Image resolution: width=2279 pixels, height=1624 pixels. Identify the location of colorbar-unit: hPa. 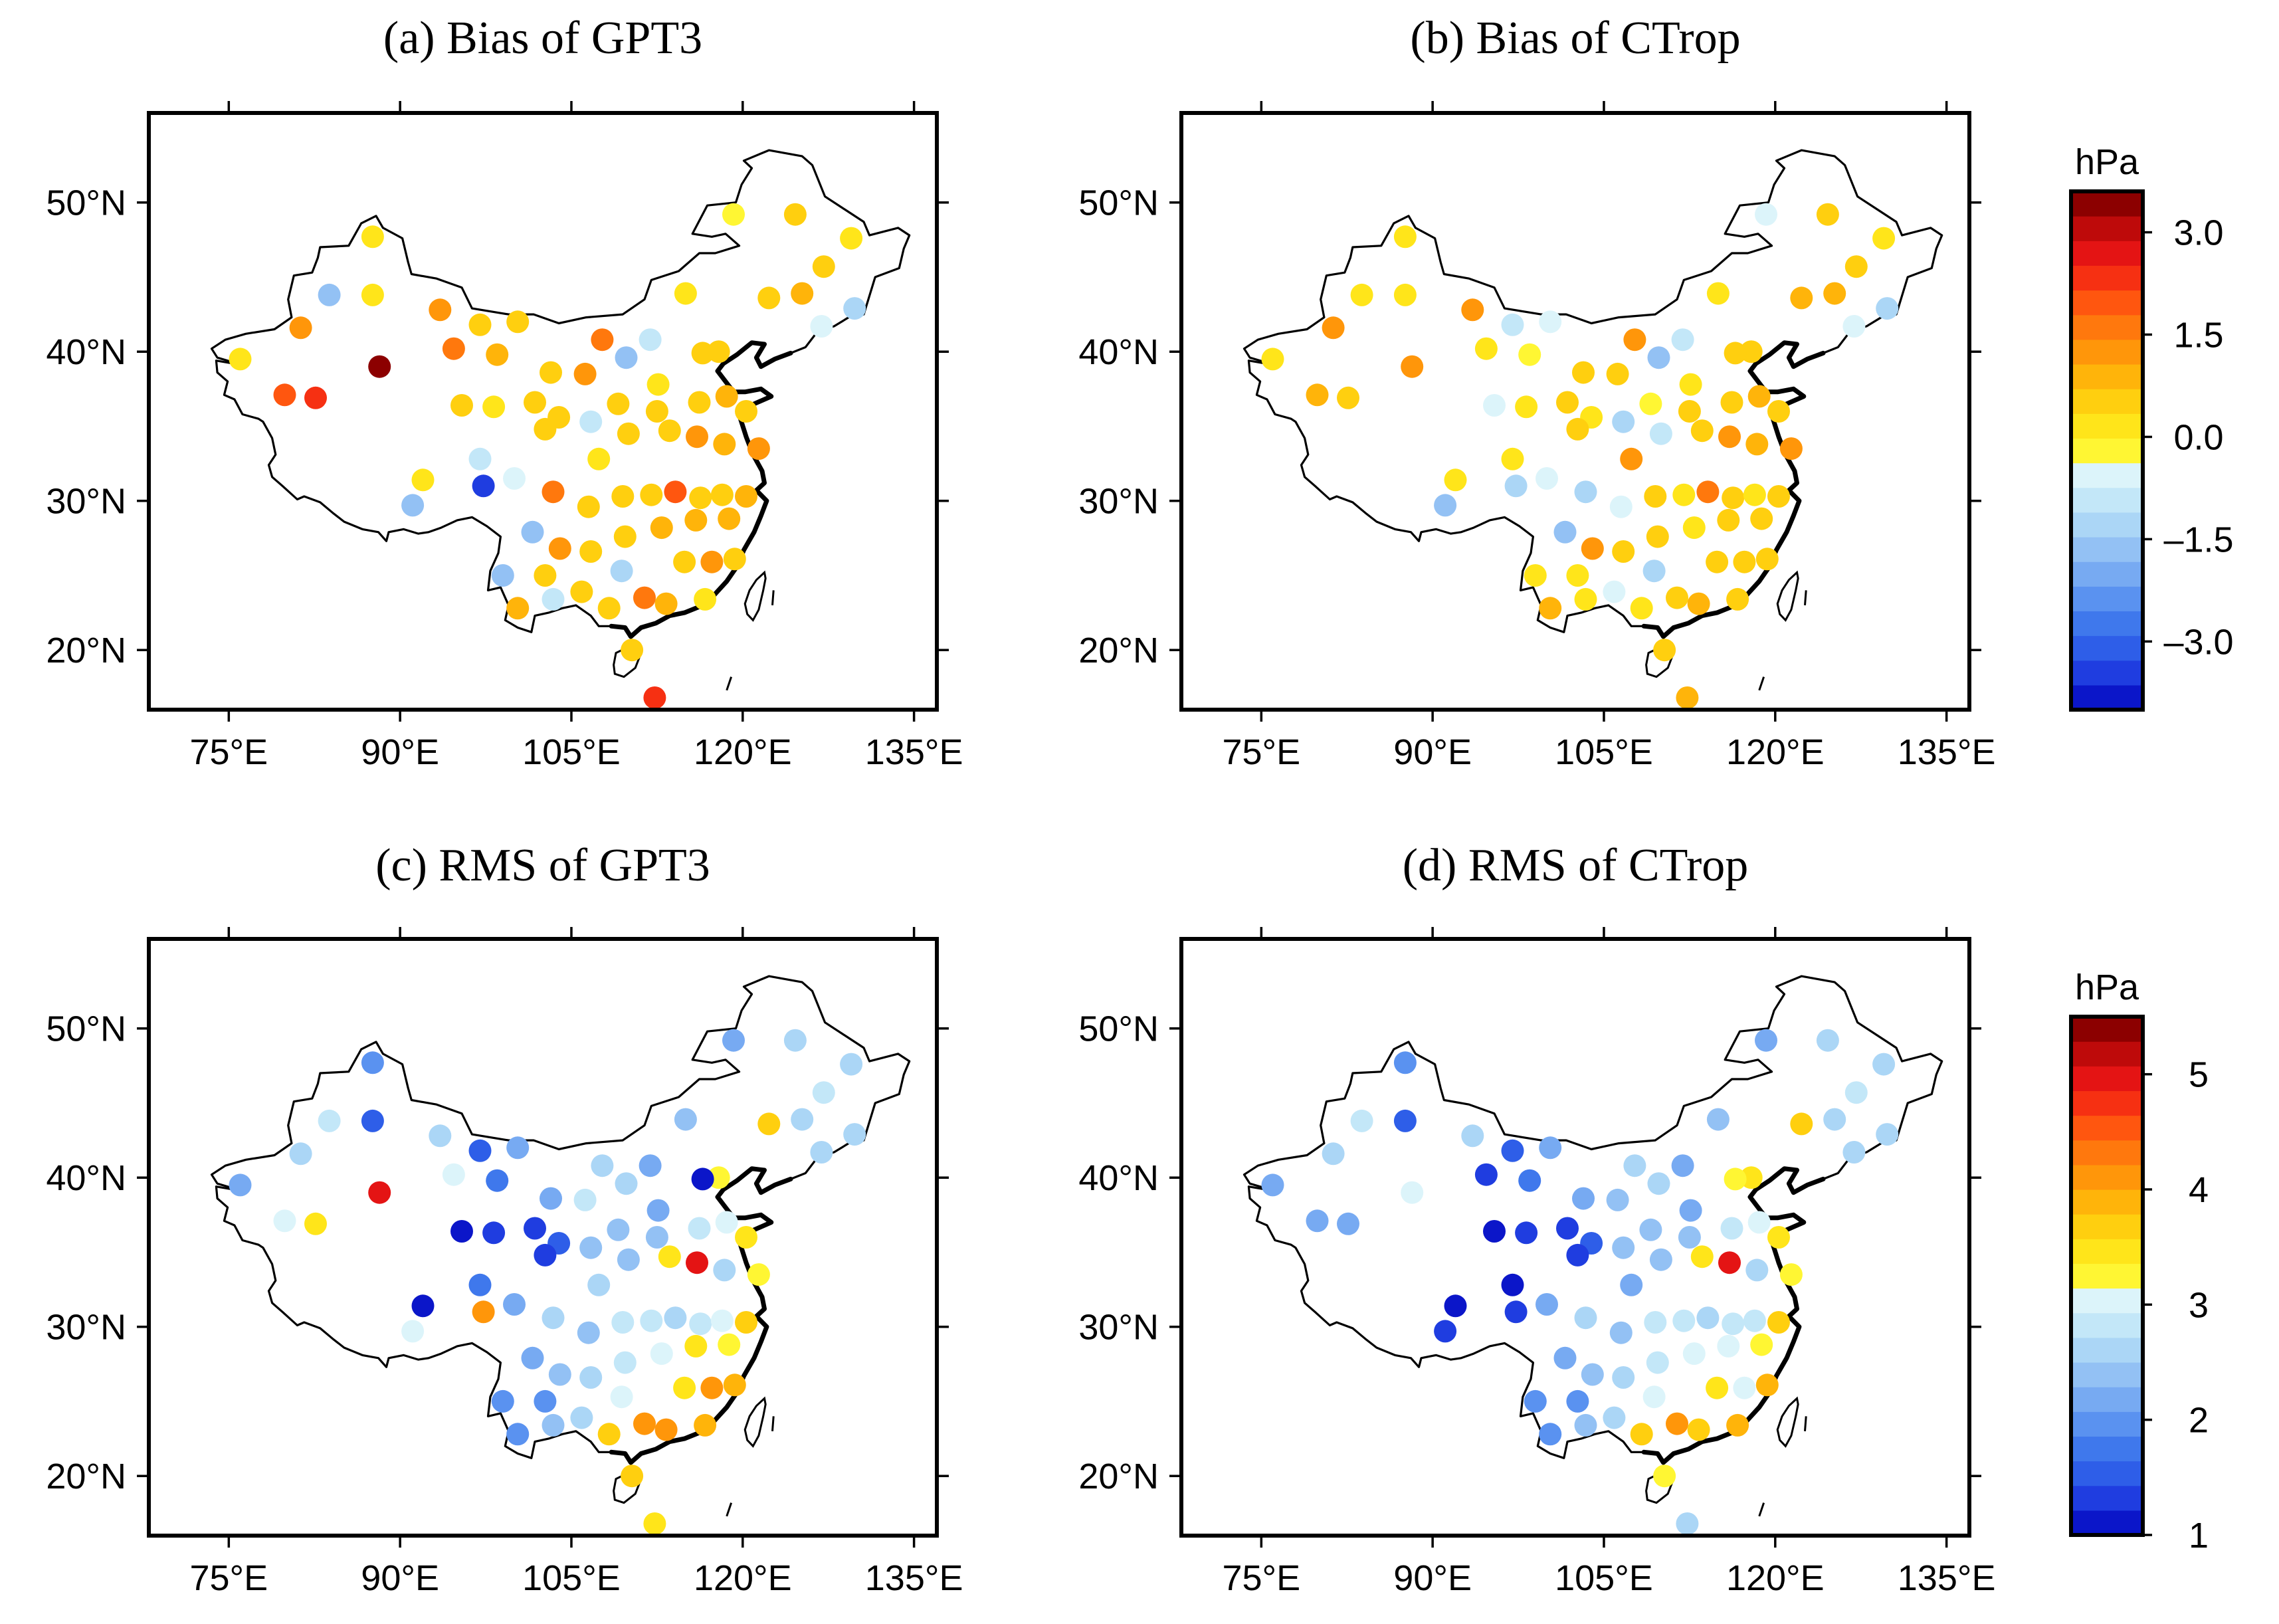
(2107, 987).